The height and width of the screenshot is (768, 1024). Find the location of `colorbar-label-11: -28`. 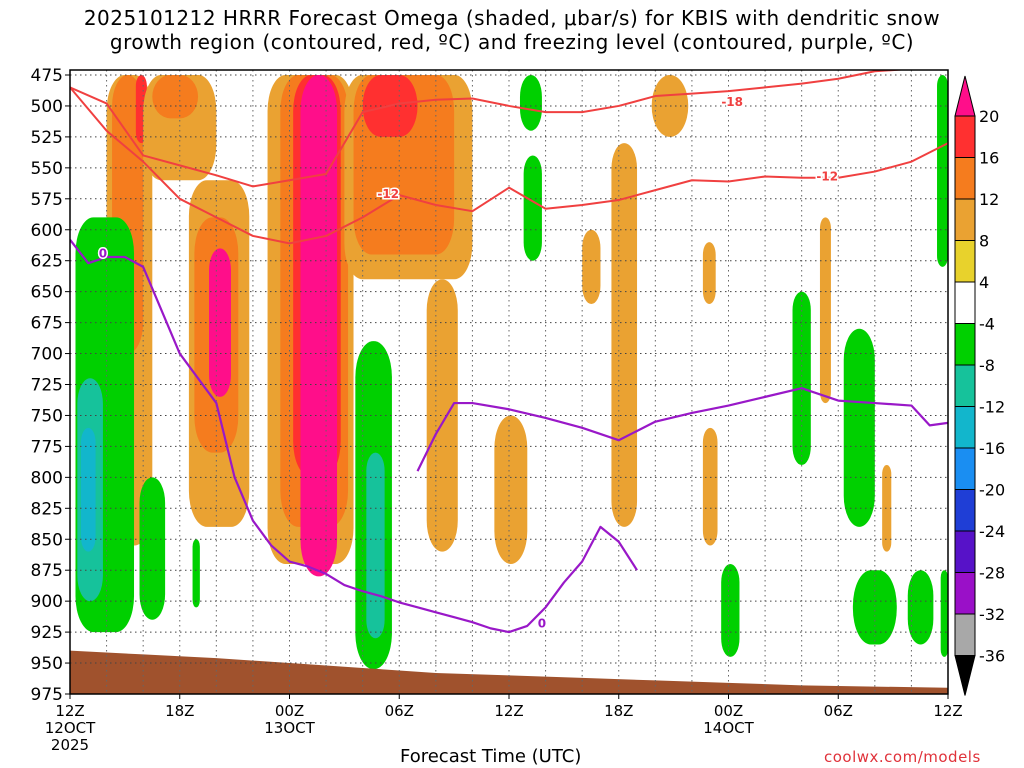

colorbar-label-11: -28 is located at coordinates (992, 573).